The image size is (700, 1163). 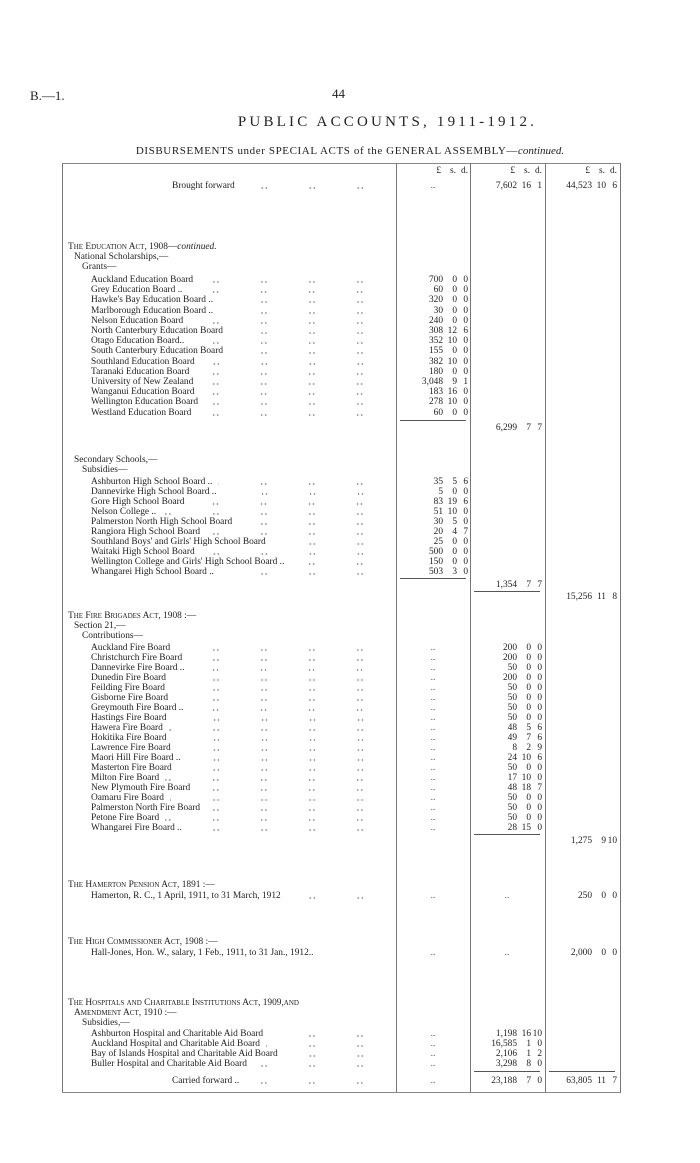 I want to click on row-label: Gisborne Fire Board, so click(x=130, y=698).